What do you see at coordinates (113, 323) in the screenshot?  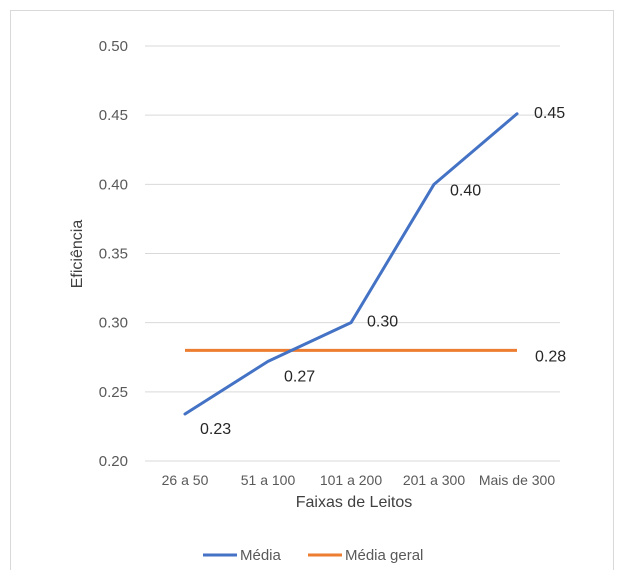 I see `y-tick-label: 0.30` at bounding box center [113, 323].